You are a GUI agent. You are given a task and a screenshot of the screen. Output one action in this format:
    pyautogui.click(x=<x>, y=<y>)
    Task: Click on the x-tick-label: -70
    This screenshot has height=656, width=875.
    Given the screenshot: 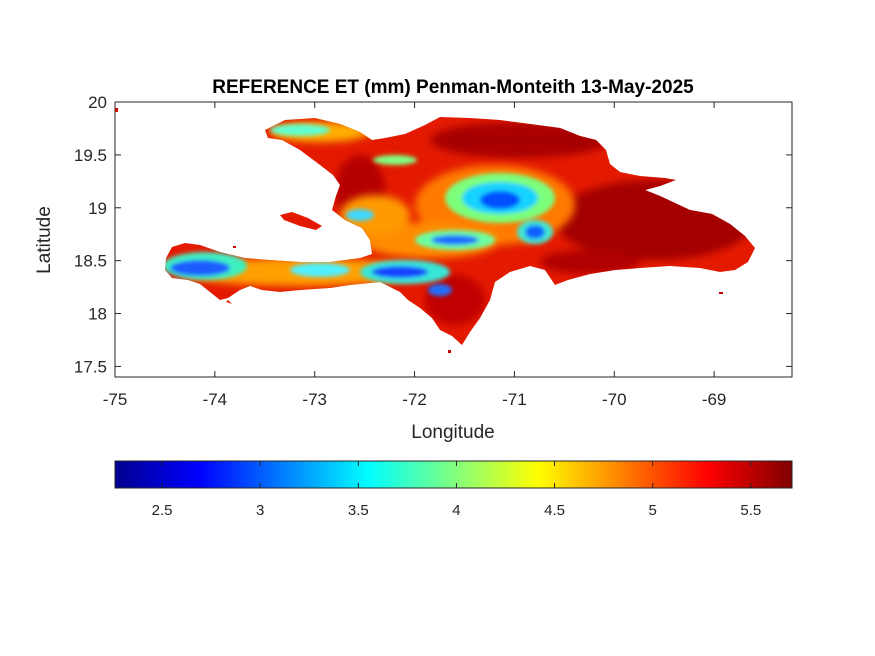 What is the action you would take?
    pyautogui.click(x=614, y=399)
    